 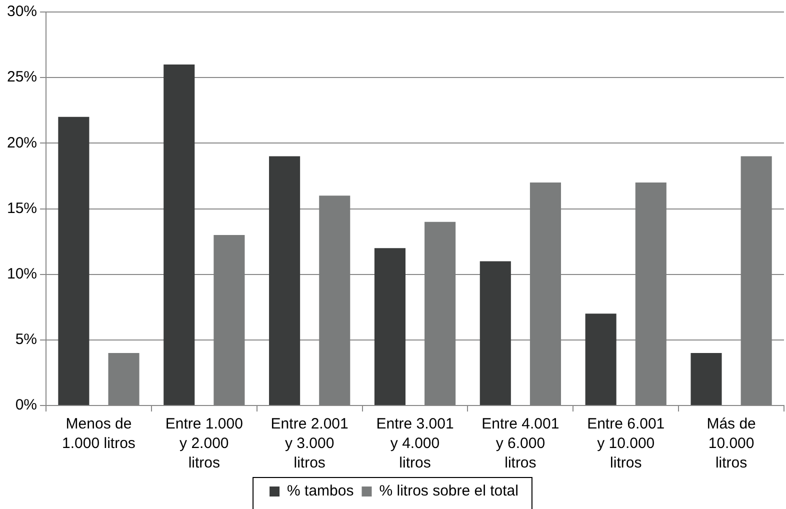 What do you see at coordinates (99, 433) in the screenshot?
I see `x-tick-label: Menos de 1.000 litros` at bounding box center [99, 433].